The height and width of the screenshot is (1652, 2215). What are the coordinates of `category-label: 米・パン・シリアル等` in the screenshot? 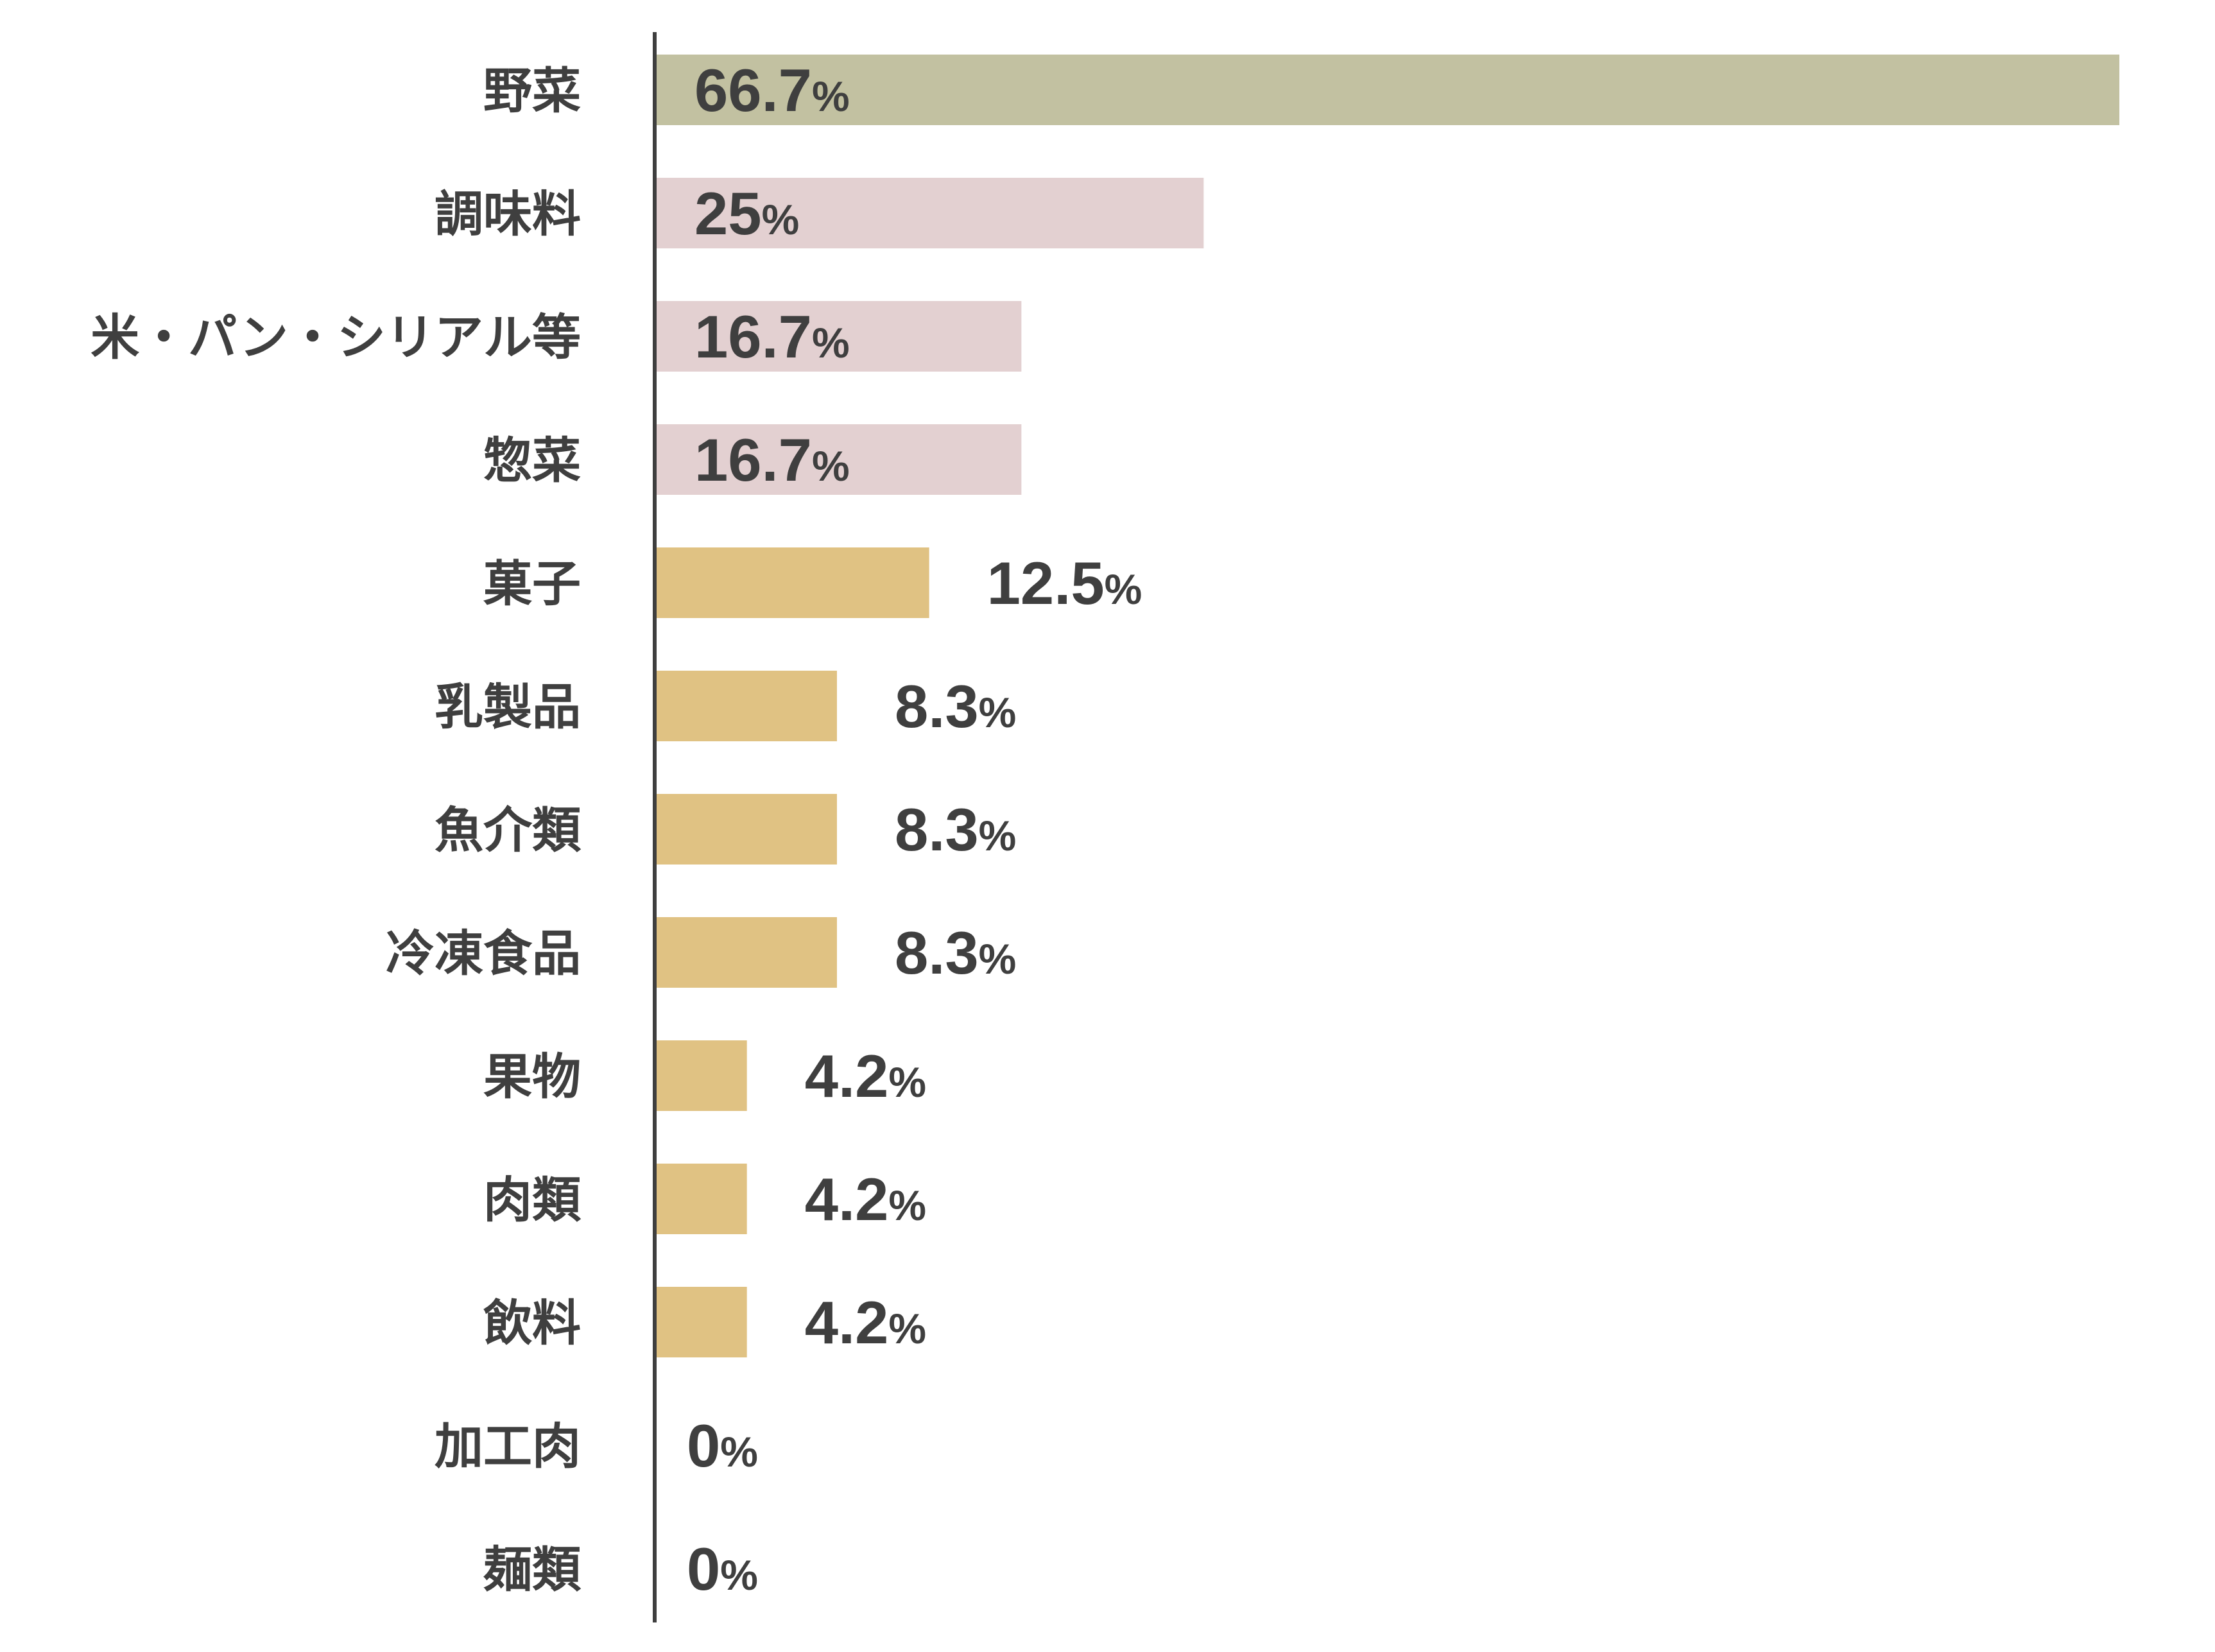 It's located at (335, 337).